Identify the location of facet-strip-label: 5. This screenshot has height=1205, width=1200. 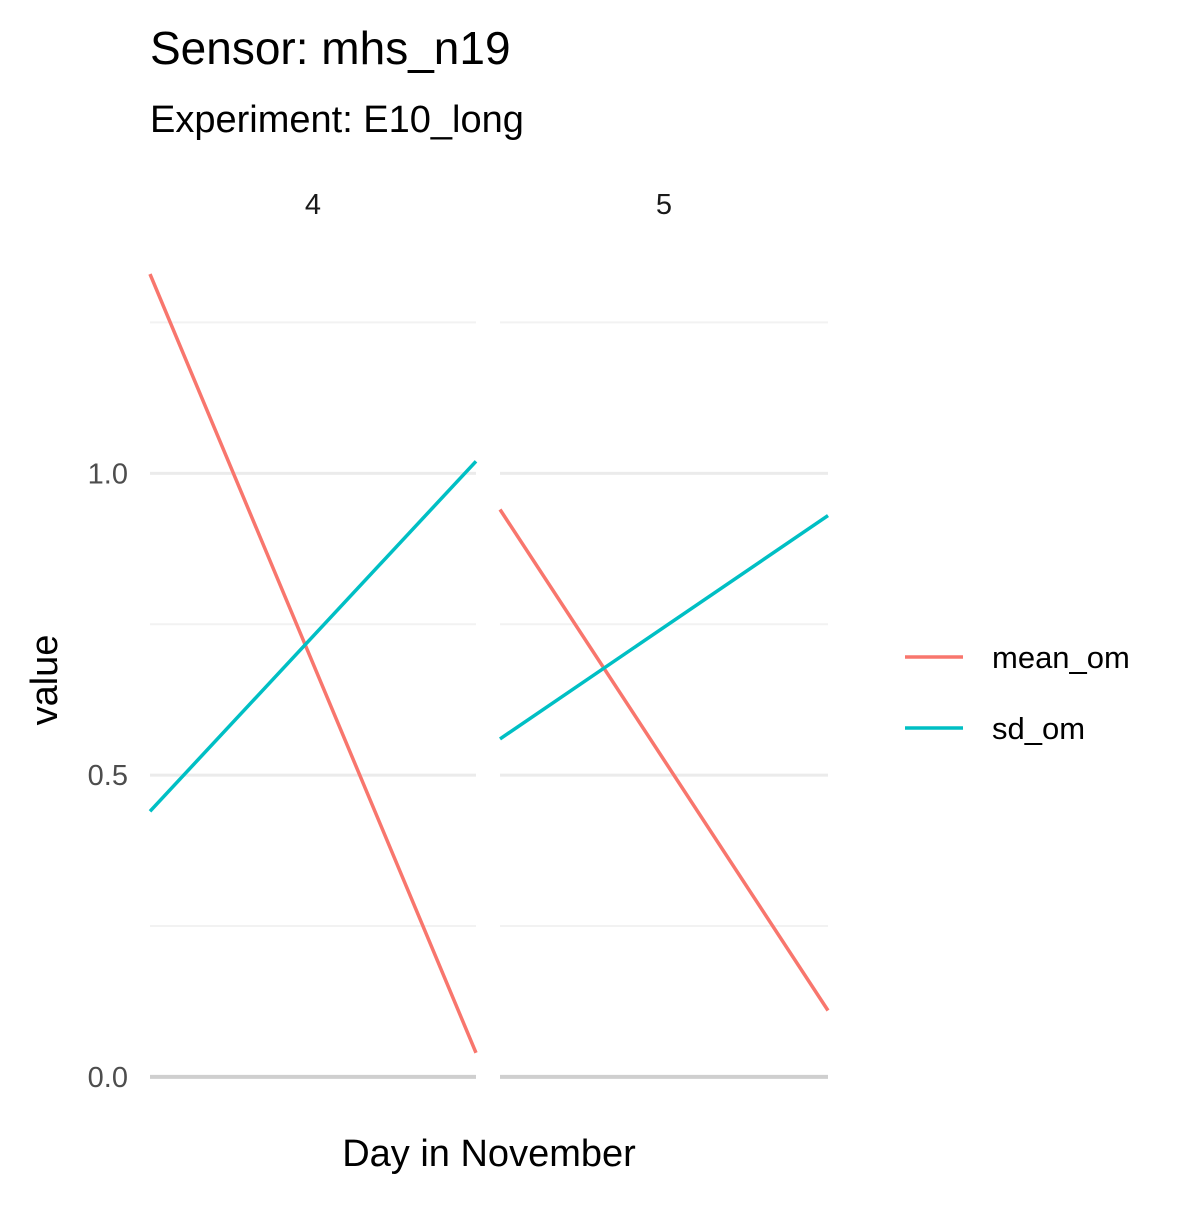
(664, 205).